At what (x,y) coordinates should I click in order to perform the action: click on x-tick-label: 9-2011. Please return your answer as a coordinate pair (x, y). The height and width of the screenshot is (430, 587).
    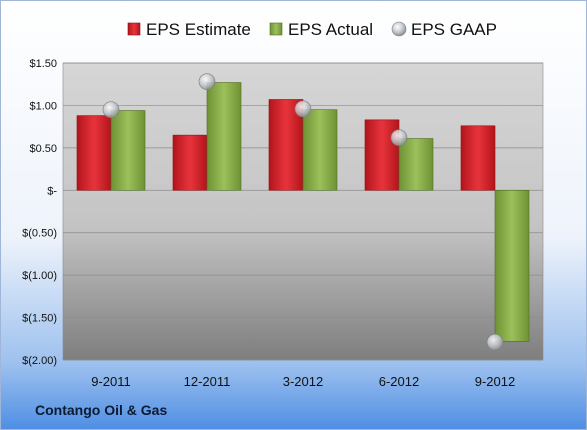
    Looking at the image, I should click on (111, 381).